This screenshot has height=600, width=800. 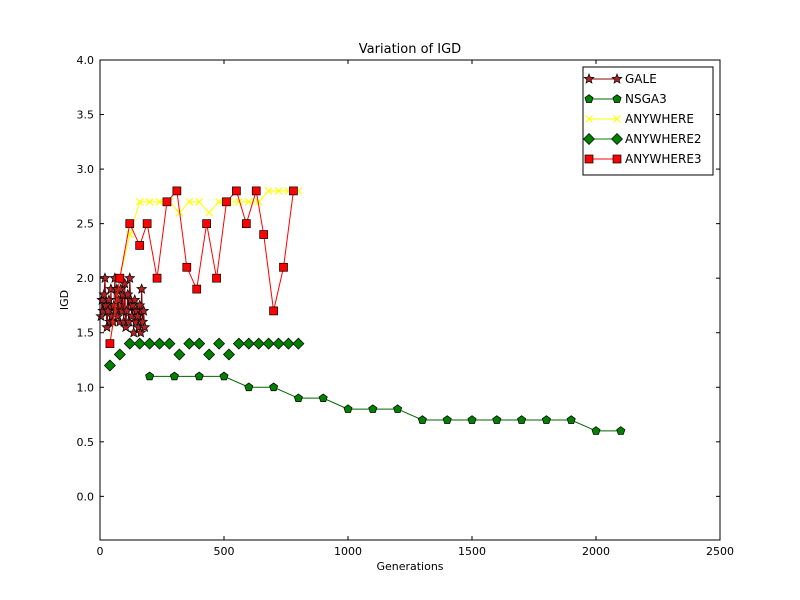 What do you see at coordinates (641, 79) in the screenshot?
I see `legend-label-gale: GALE` at bounding box center [641, 79].